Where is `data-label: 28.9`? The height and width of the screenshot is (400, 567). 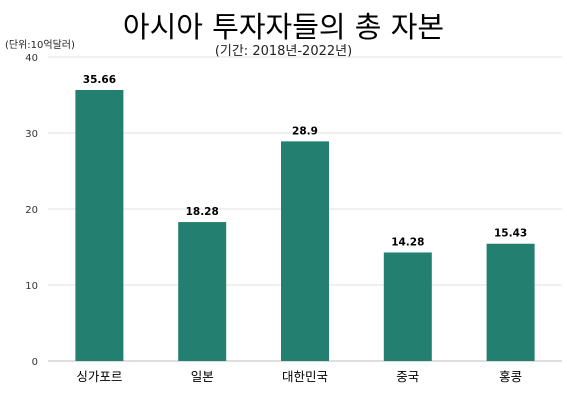
data-label: 28.9 is located at coordinates (305, 131).